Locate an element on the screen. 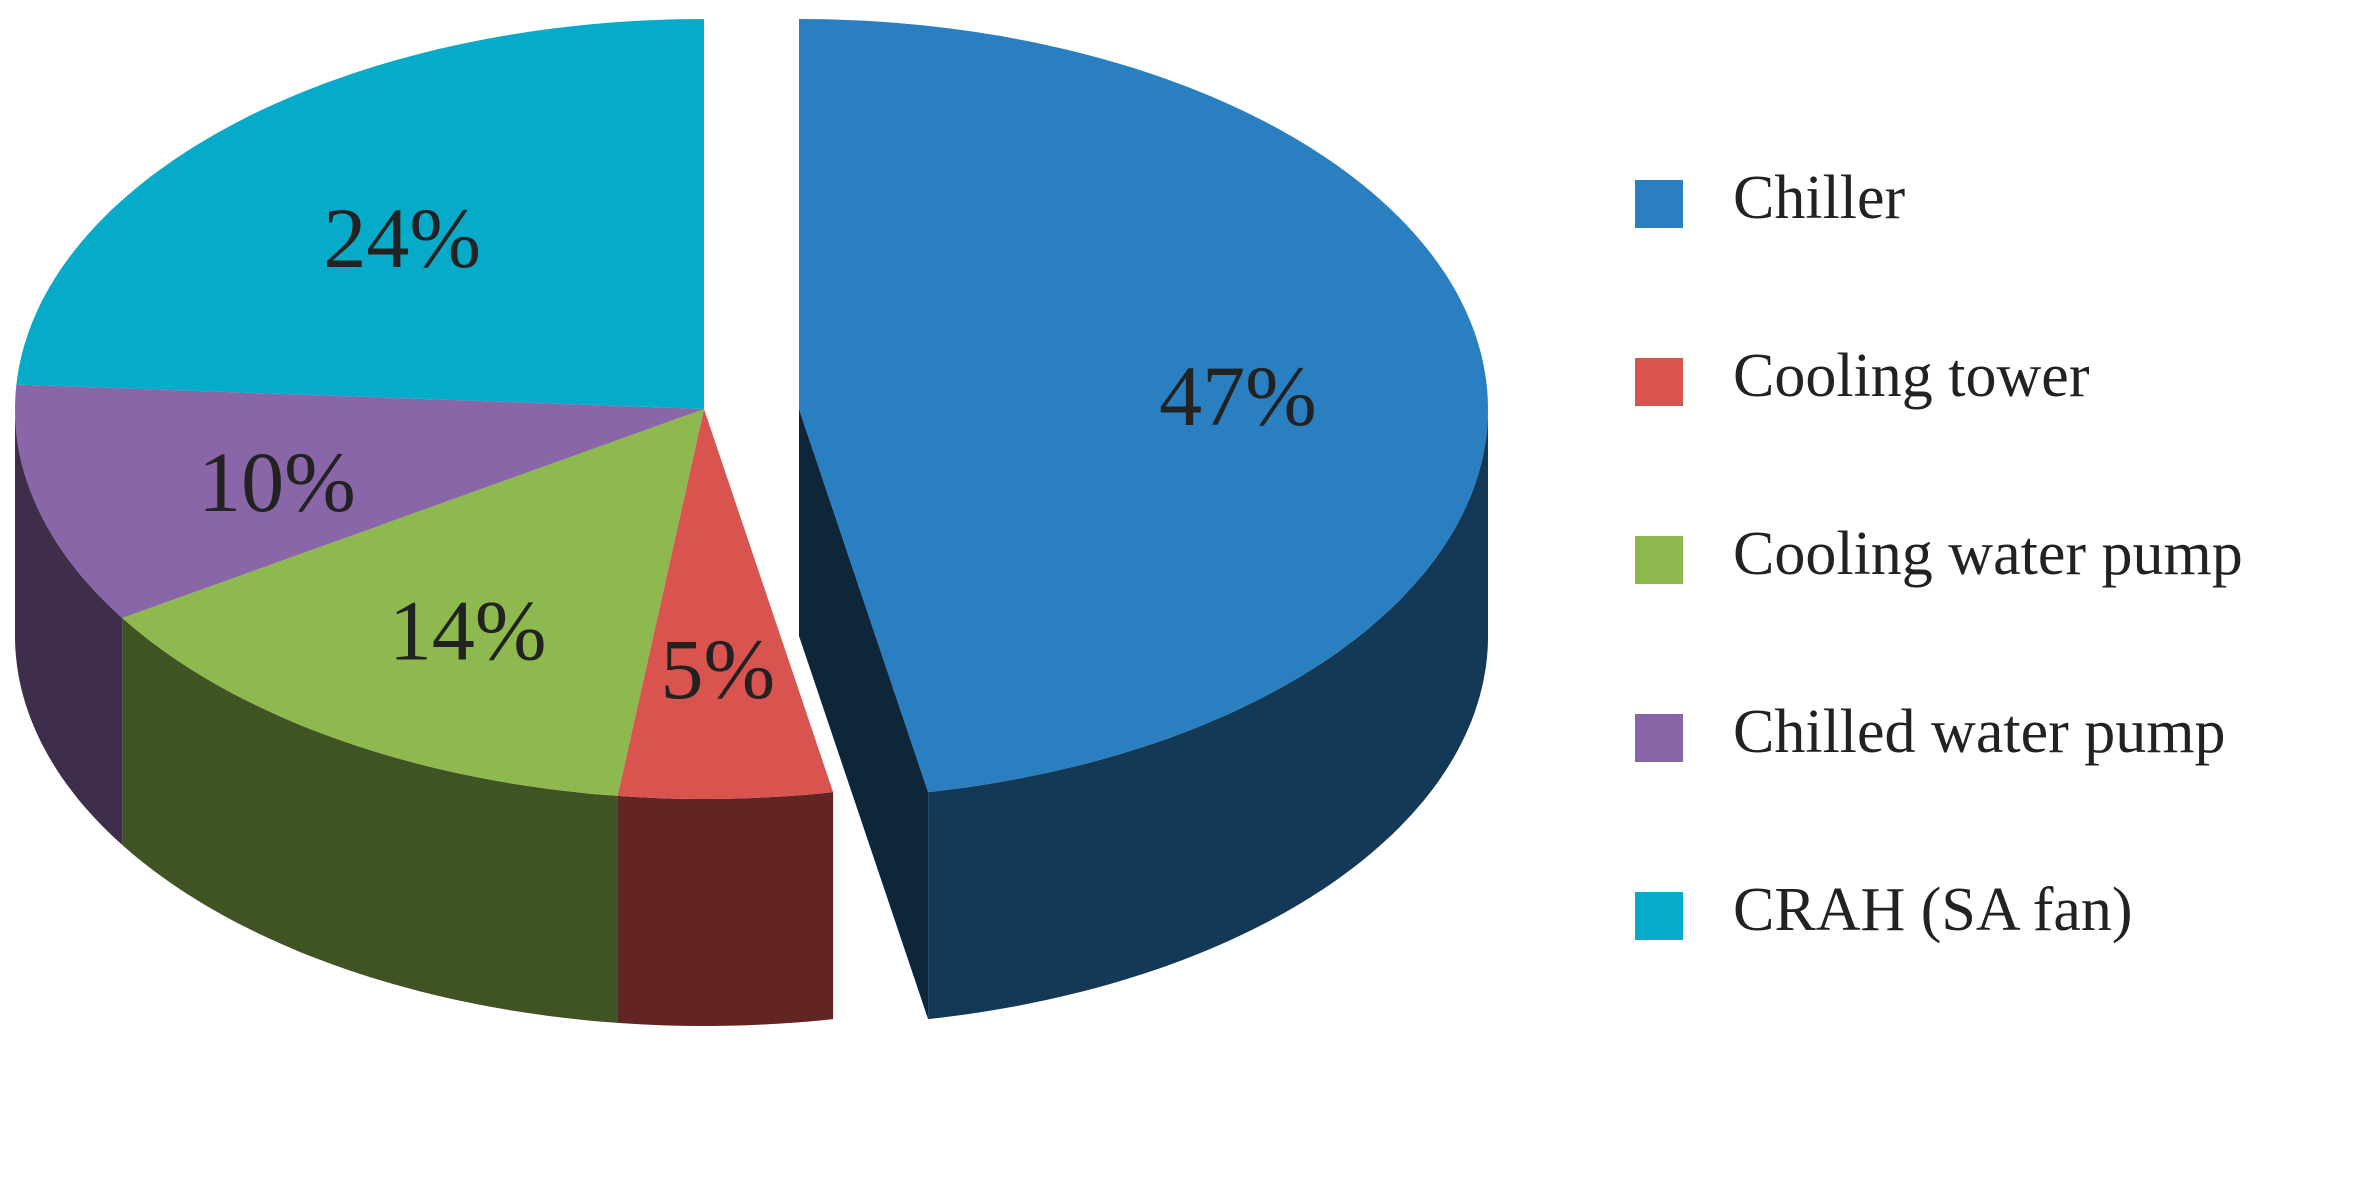  legend-label: Chilled water pump is located at coordinates (1979, 732).